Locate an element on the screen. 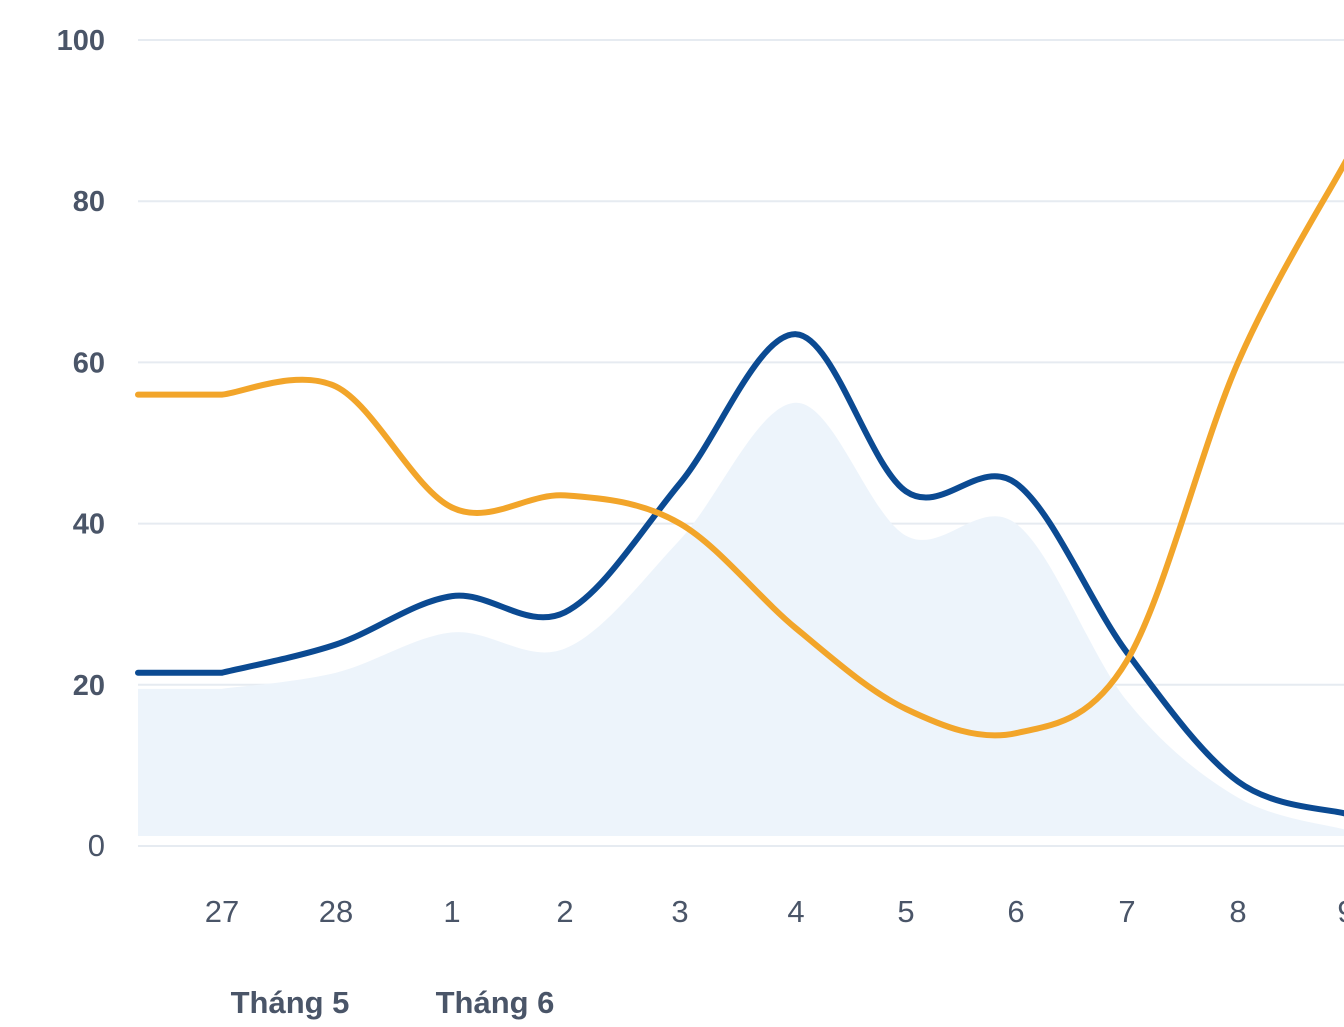 The height and width of the screenshot is (1027, 1344). x-tick-label-5: 5 is located at coordinates (905, 911).